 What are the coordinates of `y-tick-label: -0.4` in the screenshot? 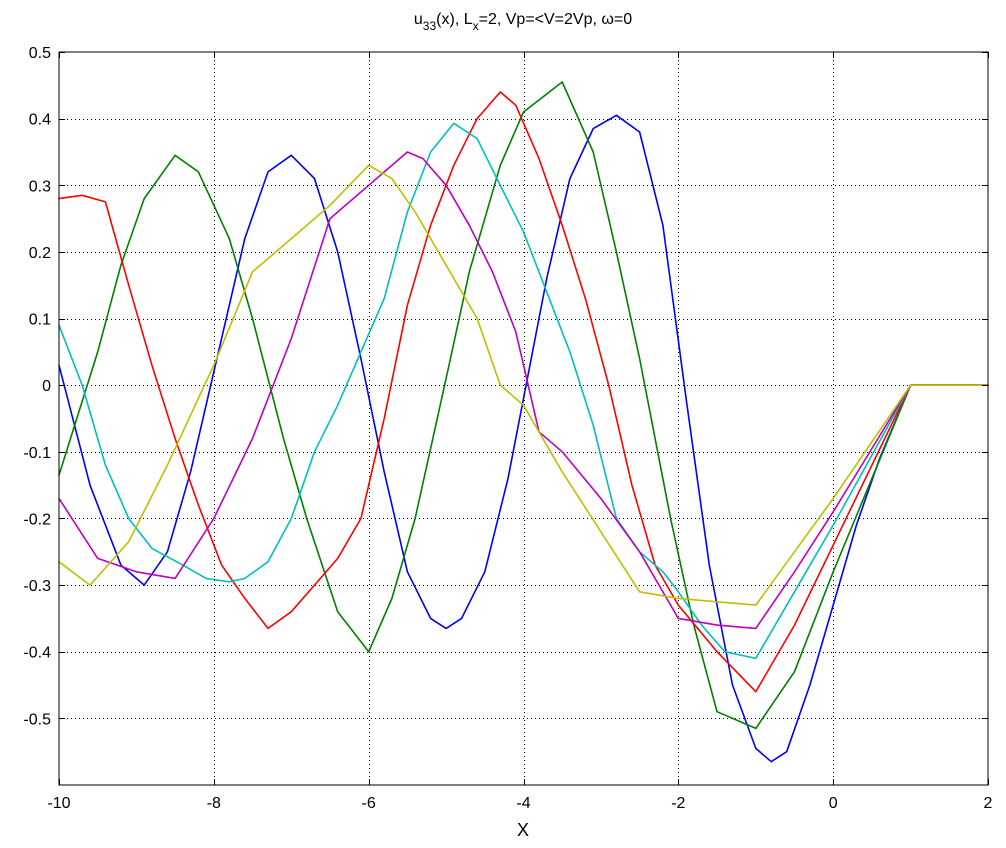 It's located at (37, 653).